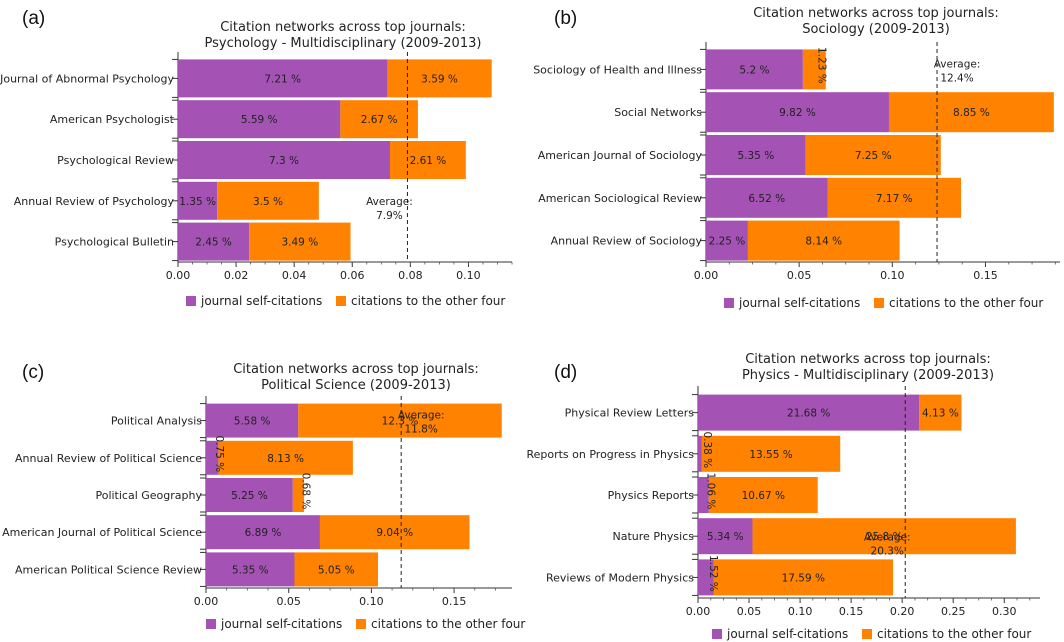 The width and height of the screenshot is (1064, 642). I want to click on x-tick-label: 0.06, so click(352, 275).